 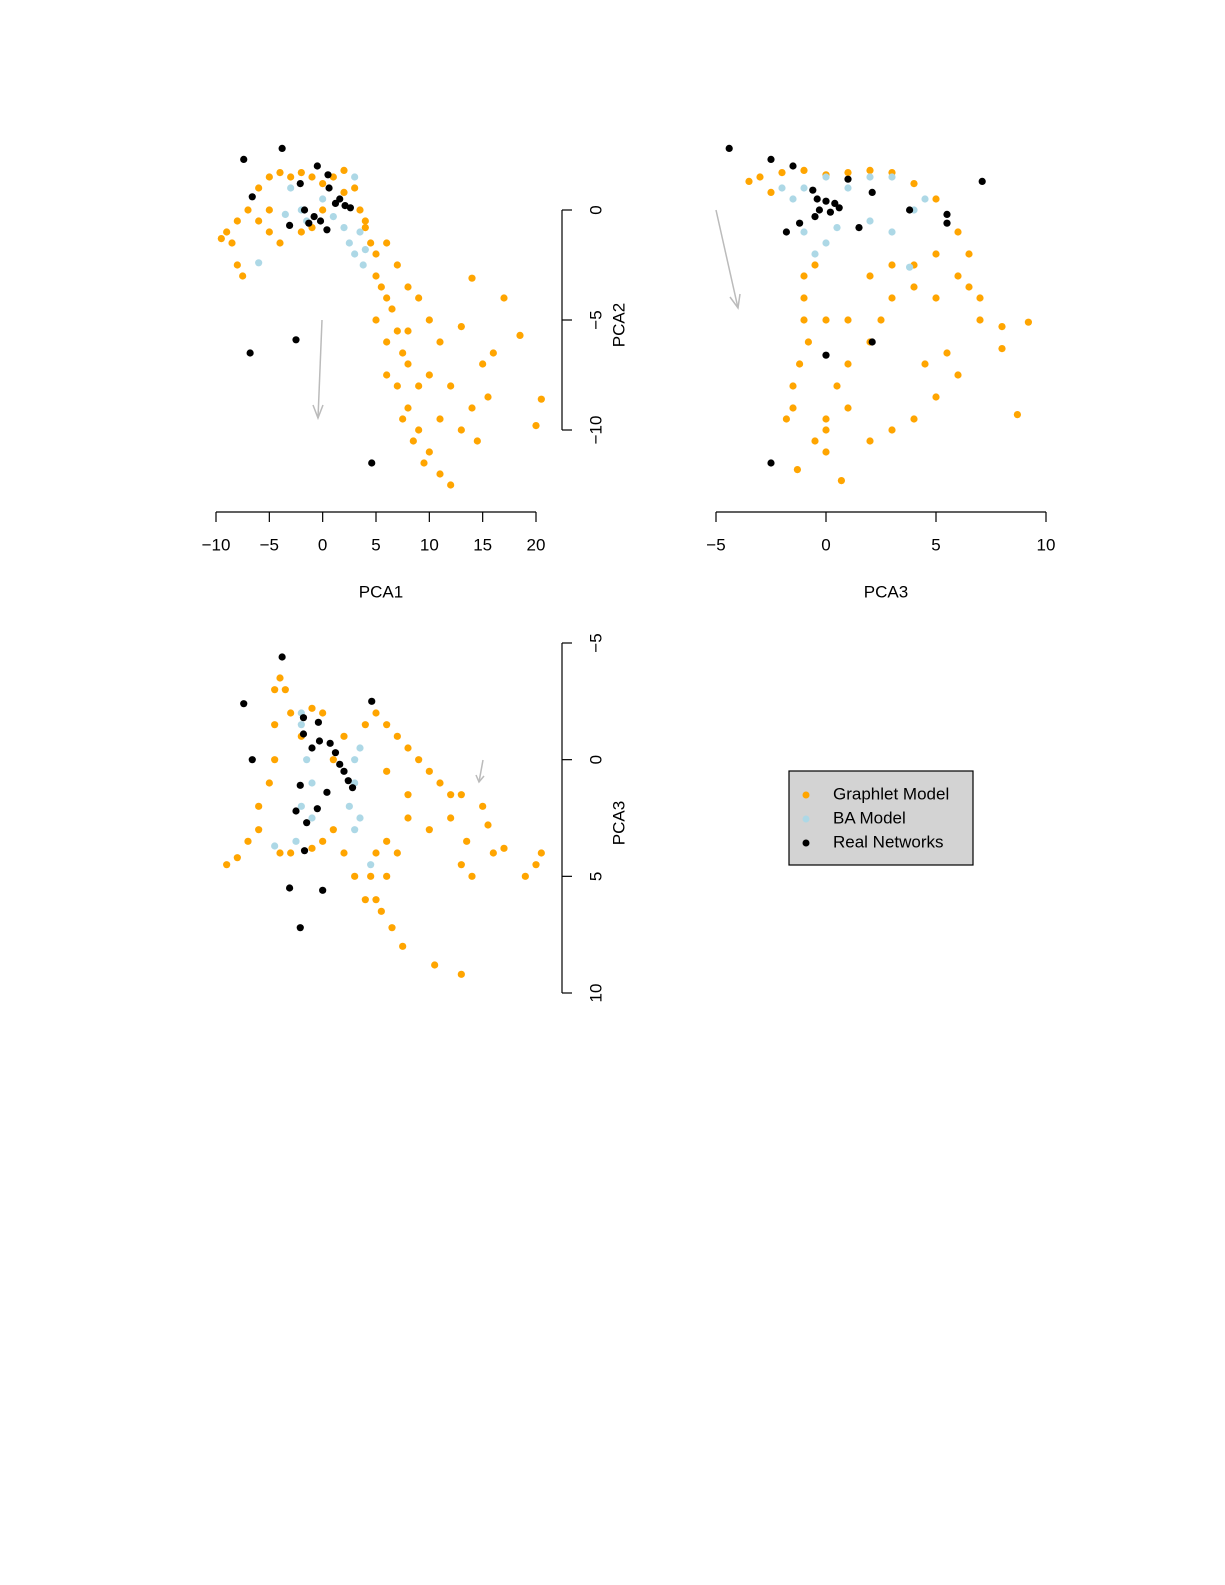 What do you see at coordinates (595, 993) in the screenshot?
I see `y-tick-label: 10` at bounding box center [595, 993].